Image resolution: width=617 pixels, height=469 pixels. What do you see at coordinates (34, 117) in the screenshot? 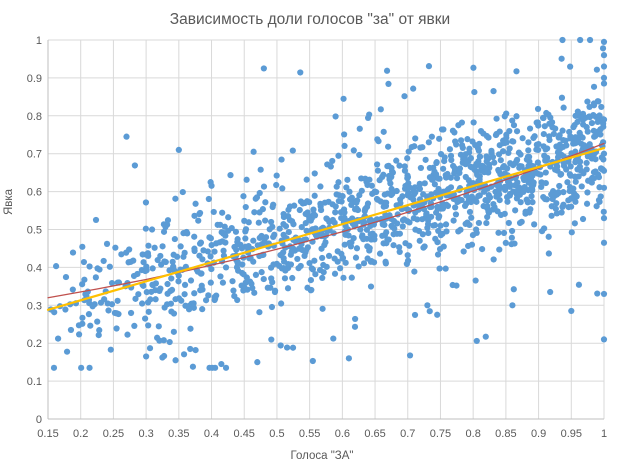
I see `y-tick-label: 0.8` at bounding box center [34, 117].